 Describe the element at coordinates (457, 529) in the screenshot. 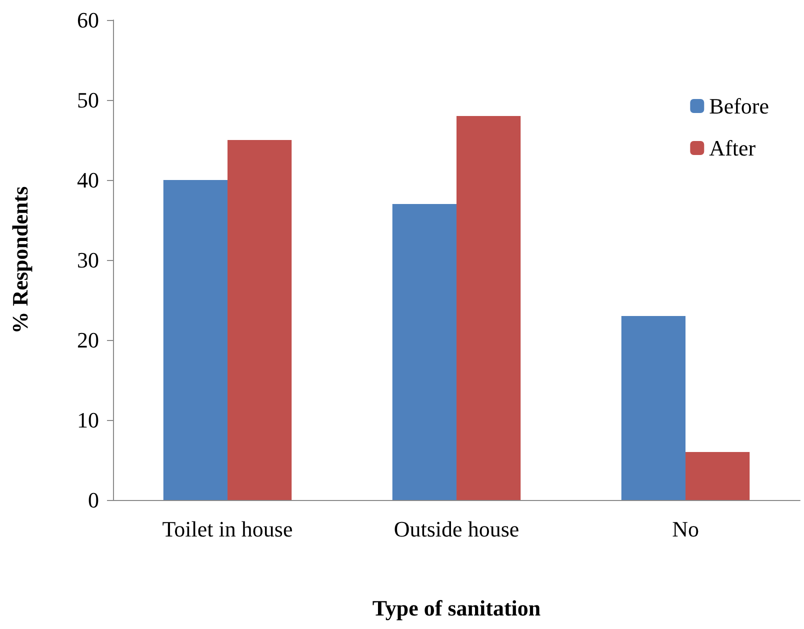

I see `x-tick-label: Outside house` at that location.